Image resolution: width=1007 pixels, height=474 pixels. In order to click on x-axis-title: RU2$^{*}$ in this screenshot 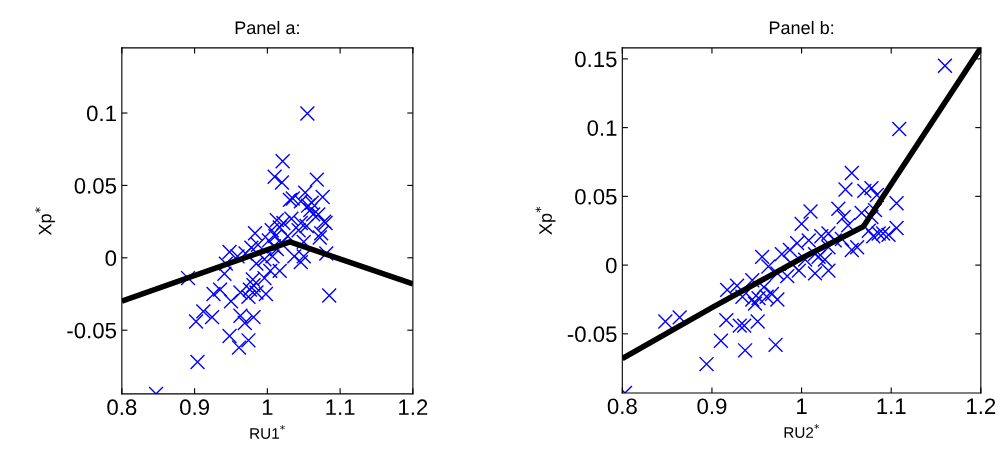, I will do `click(802, 431)`.